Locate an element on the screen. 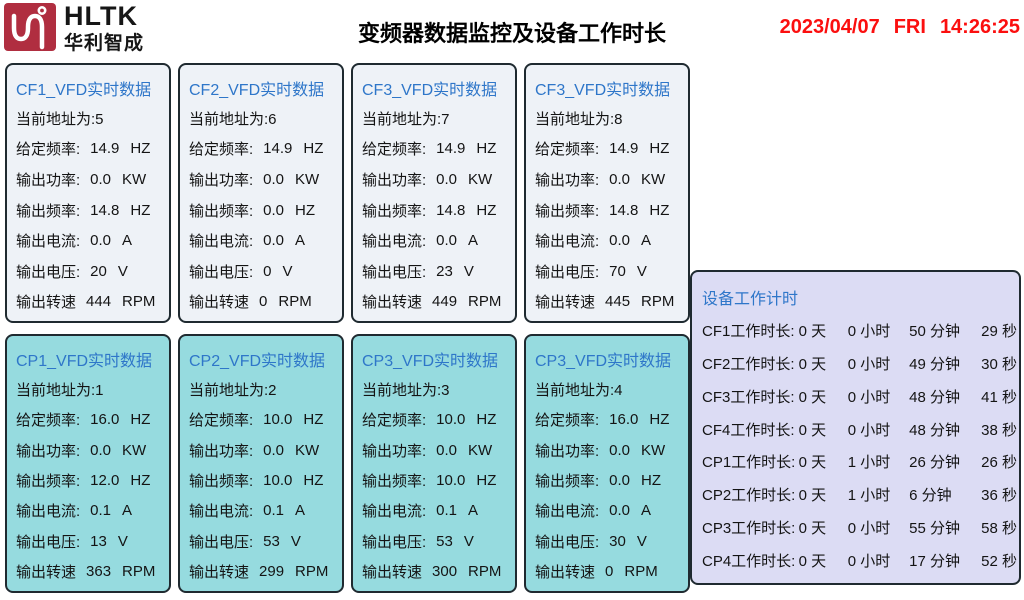 This screenshot has width=1024, height=600. vfd-data-row: 输出频率: 0.0 HZ is located at coordinates (261, 210).